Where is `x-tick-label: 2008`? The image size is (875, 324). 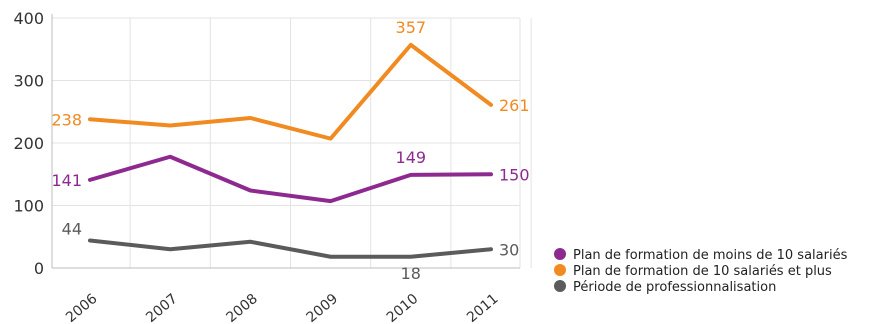 x-tick-label: 2008 is located at coordinates (242, 307).